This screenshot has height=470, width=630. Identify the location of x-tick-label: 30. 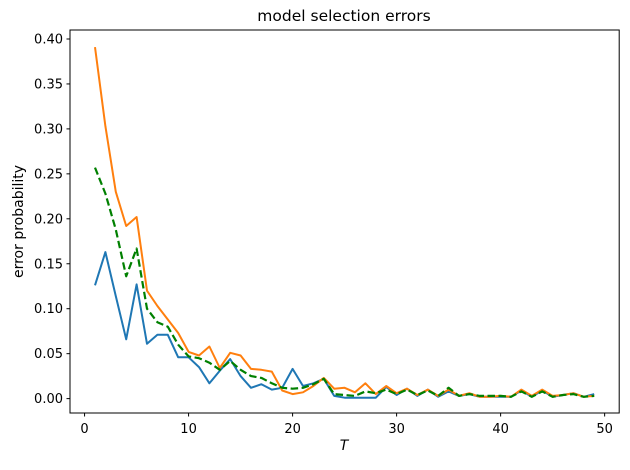
(396, 429).